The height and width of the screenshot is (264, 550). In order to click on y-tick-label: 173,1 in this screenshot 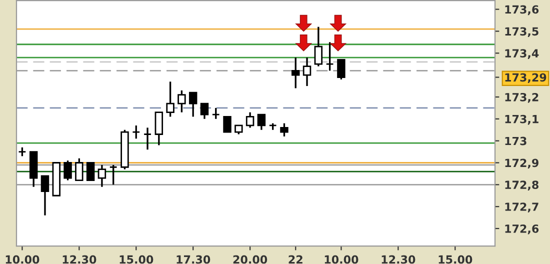, I will do `click(521, 119)`.